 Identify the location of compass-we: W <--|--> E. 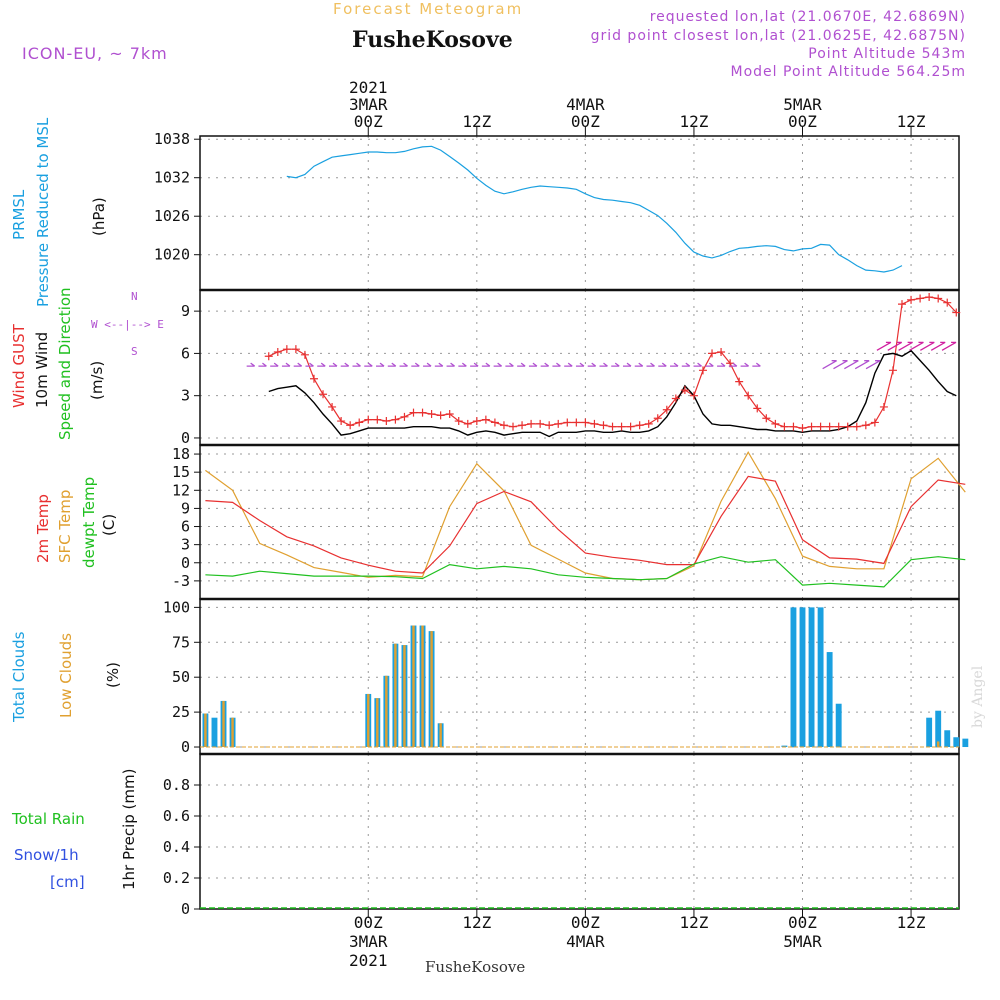
(127, 324).